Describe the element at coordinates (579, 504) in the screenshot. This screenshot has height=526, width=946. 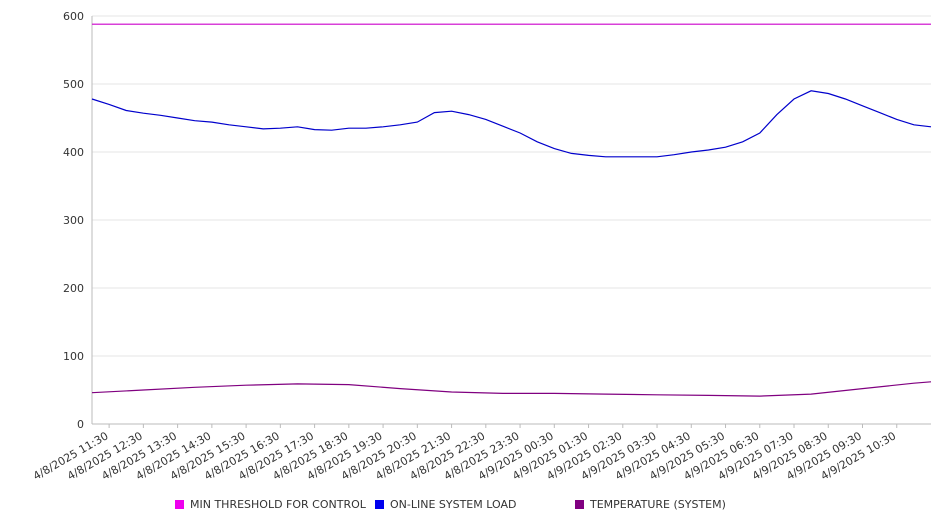
I see `legend-swatch-temperature` at that location.